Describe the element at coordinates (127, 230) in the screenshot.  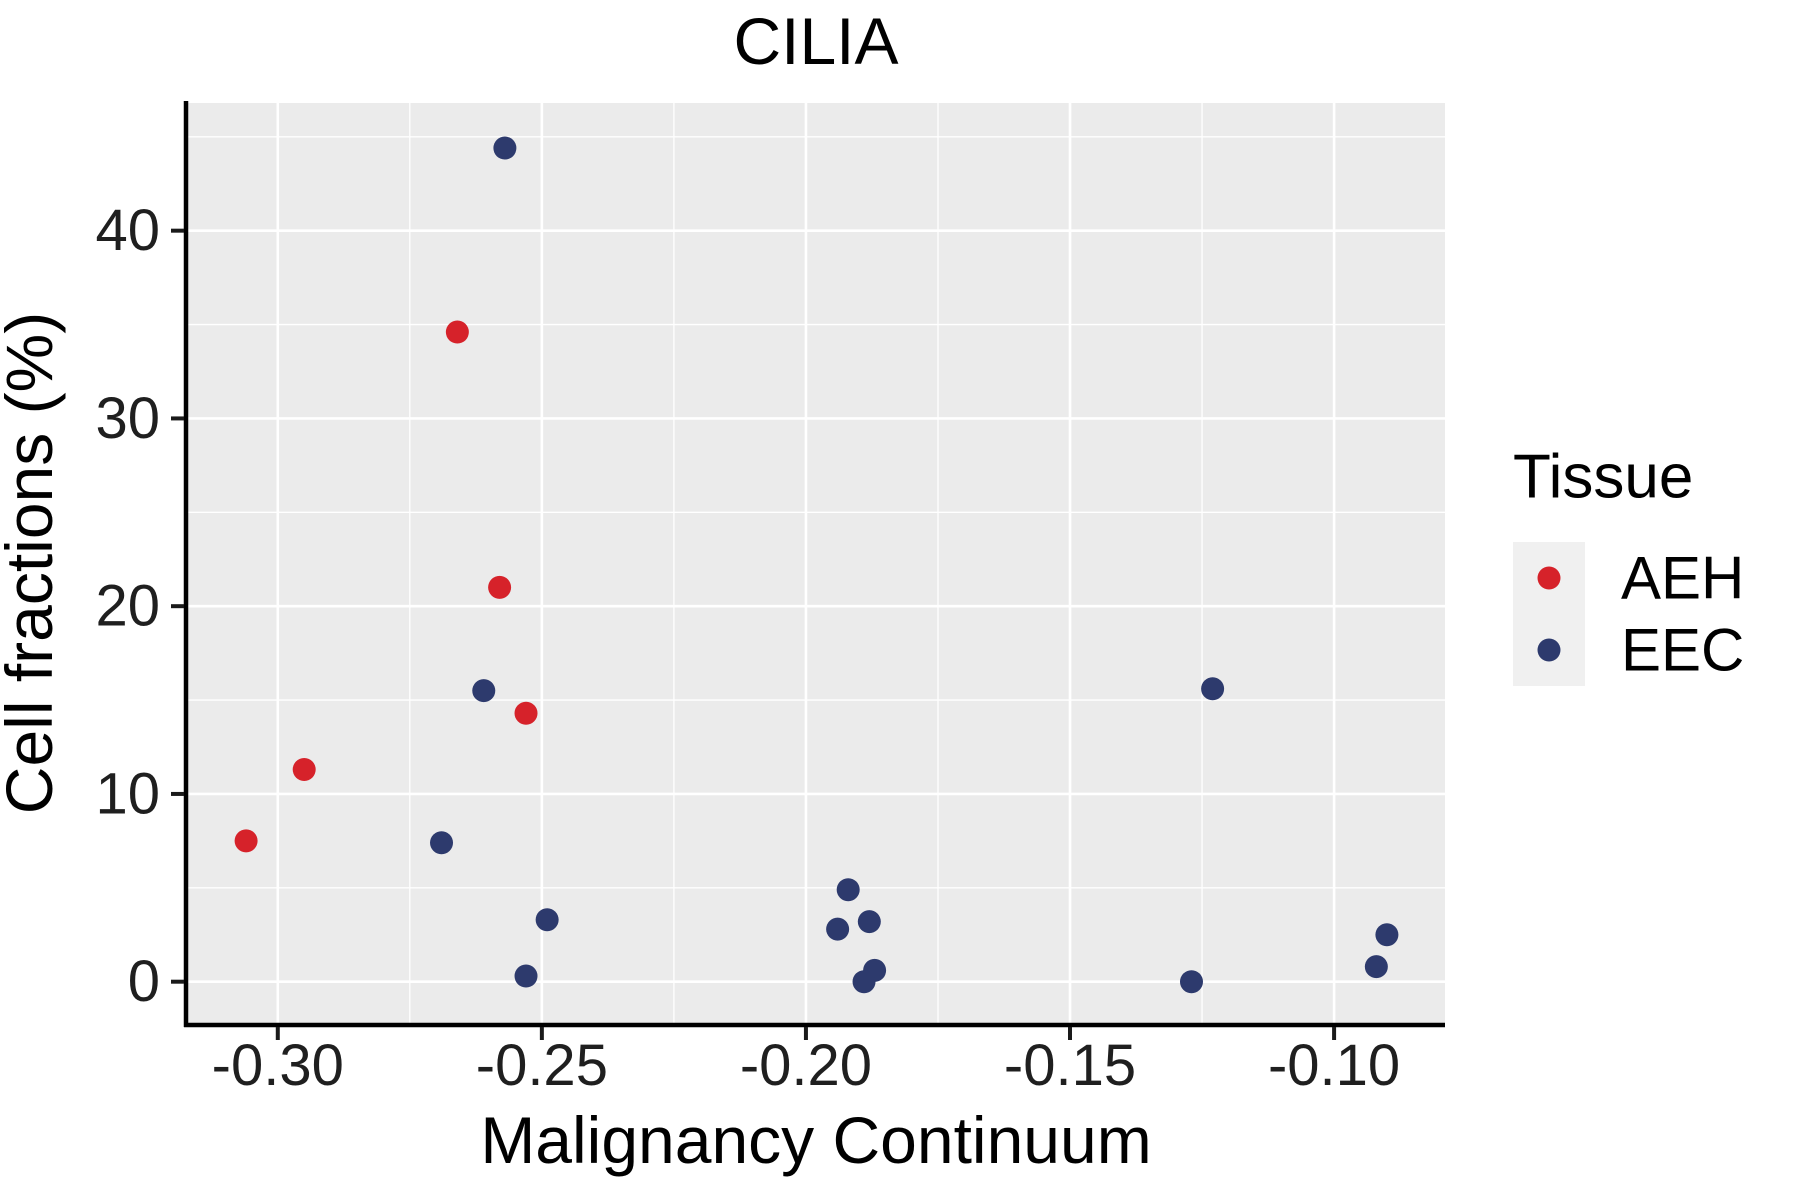
I see `y-tick-label: 40` at that location.